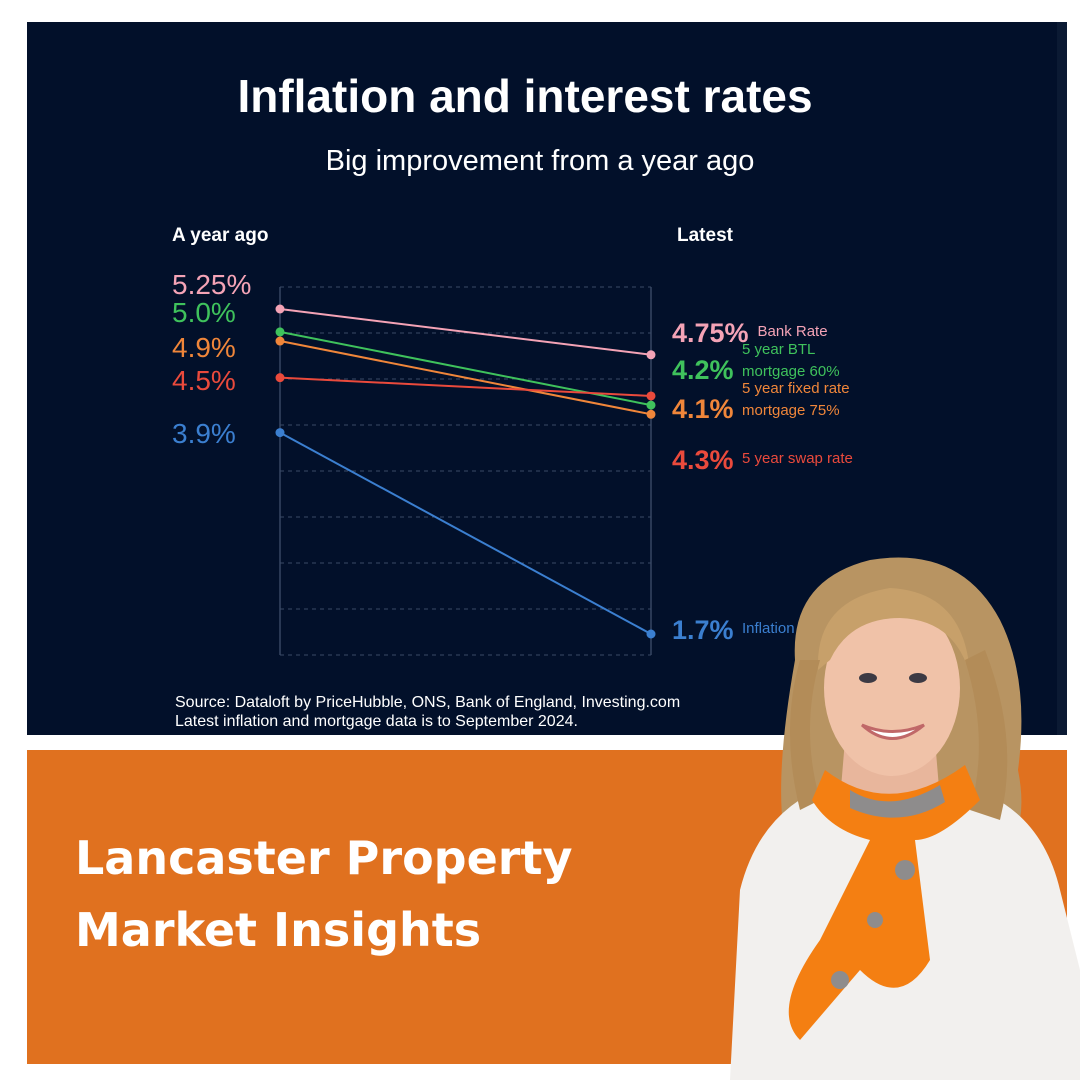 This screenshot has height=1080, width=1080. What do you see at coordinates (1062, 378) in the screenshot?
I see `panel-edge` at bounding box center [1062, 378].